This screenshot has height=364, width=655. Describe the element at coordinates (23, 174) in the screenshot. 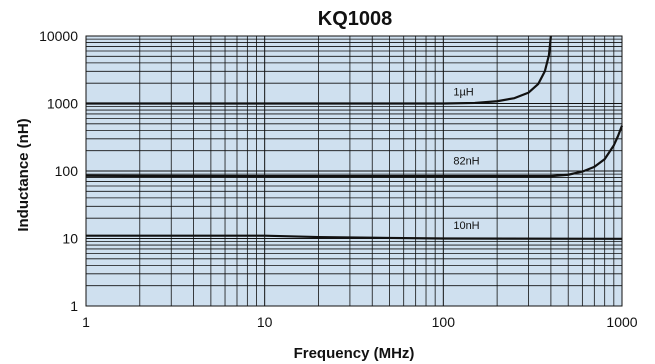

I see `y-axis-label: Inductance (nH)` at that location.